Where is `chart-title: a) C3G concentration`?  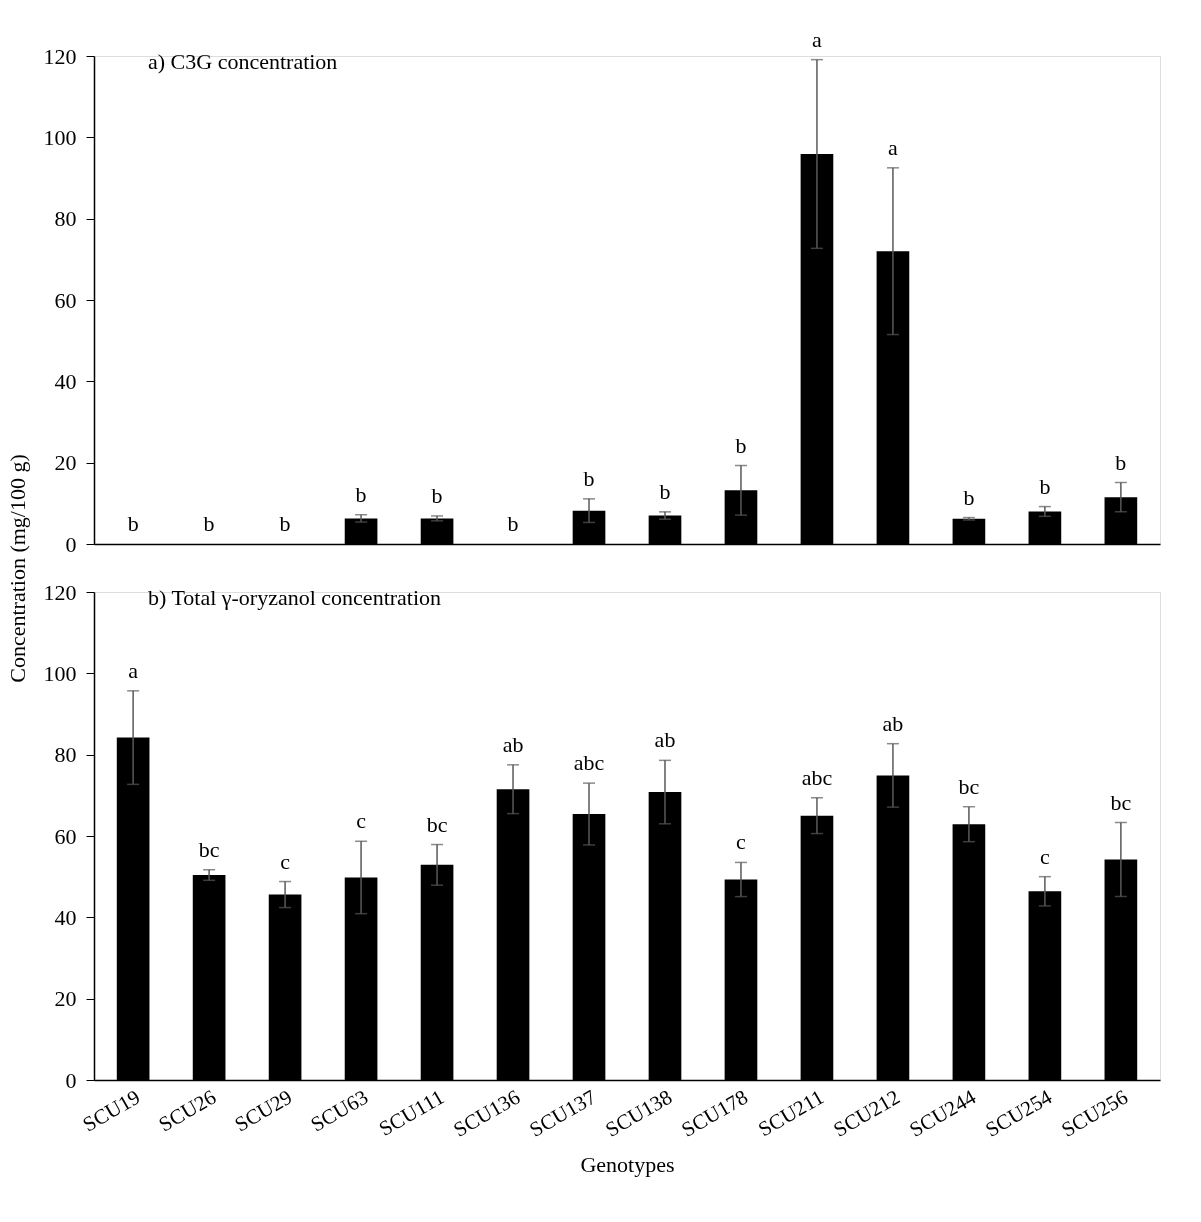 chart-title: a) C3G concentration is located at coordinates (243, 61).